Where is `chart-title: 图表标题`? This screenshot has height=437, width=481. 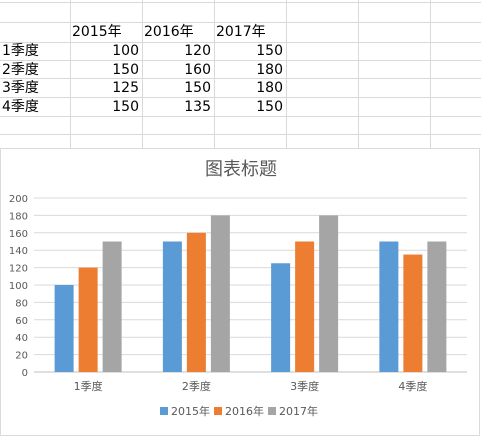
chart-title: 图表标题 is located at coordinates (241, 169).